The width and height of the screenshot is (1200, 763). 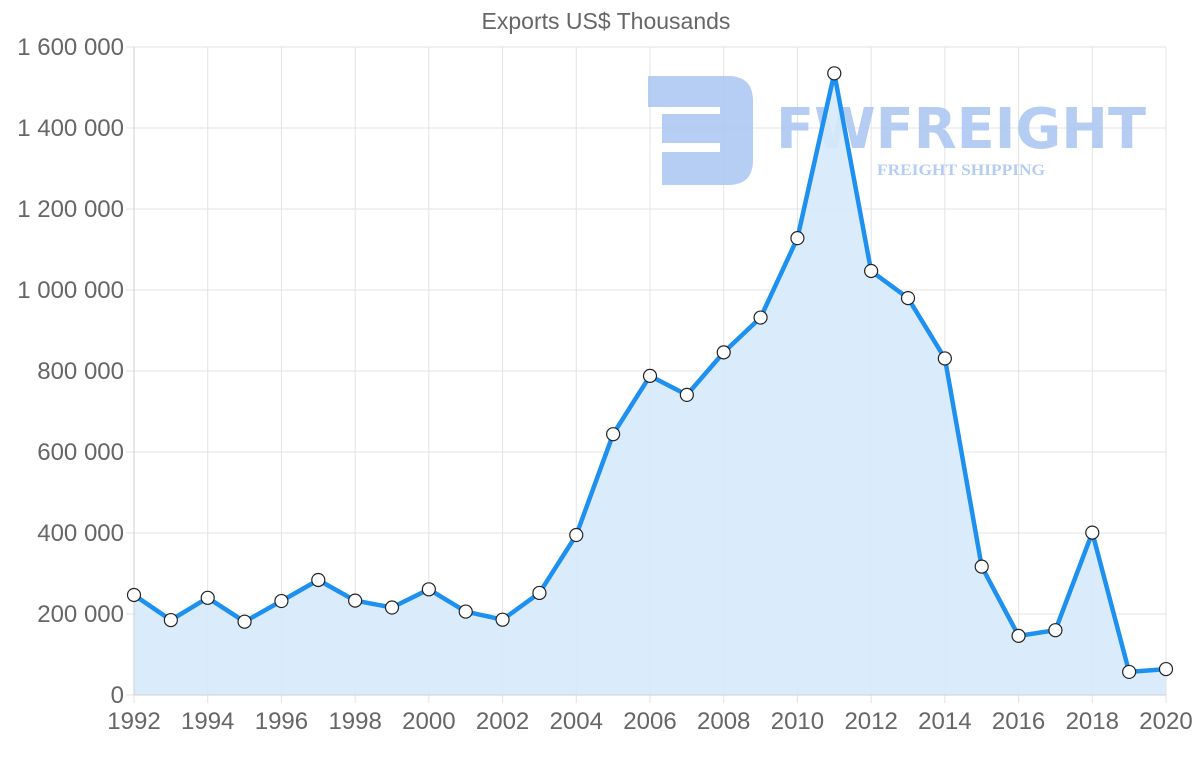 What do you see at coordinates (897, 130) in the screenshot?
I see `watermark-logo: FWFREIGHT FREIGHT SHIPPING` at bounding box center [897, 130].